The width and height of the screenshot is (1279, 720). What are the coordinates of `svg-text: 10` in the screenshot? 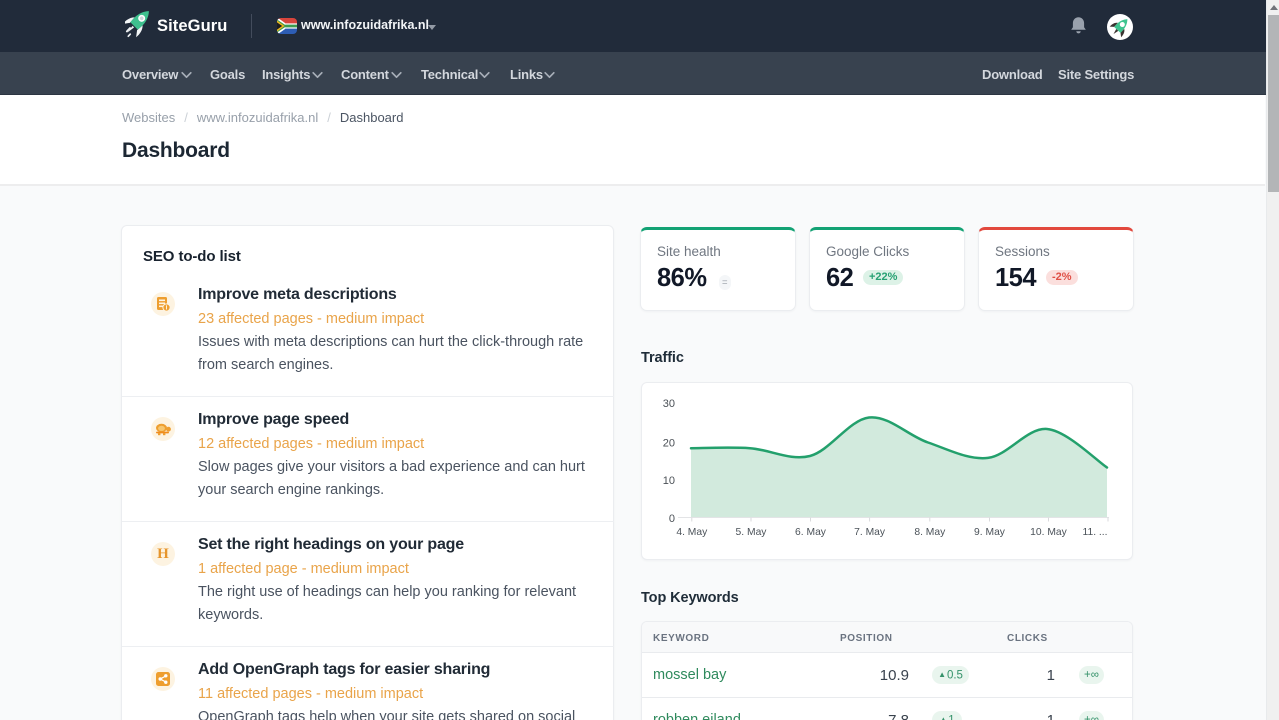 It's located at (669, 481).